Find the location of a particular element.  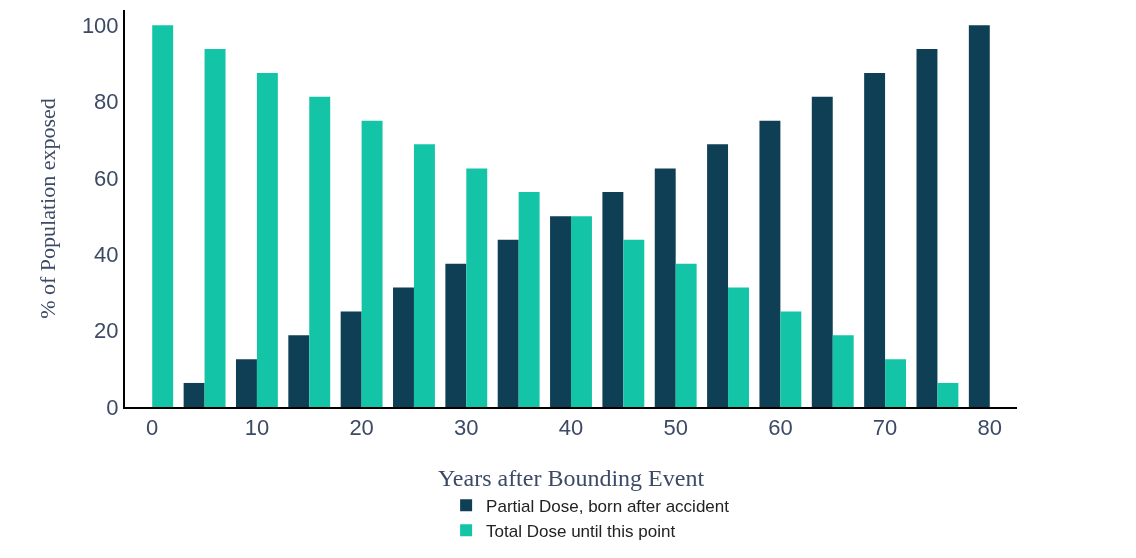

x-tick-label: 50 is located at coordinates (675, 428).